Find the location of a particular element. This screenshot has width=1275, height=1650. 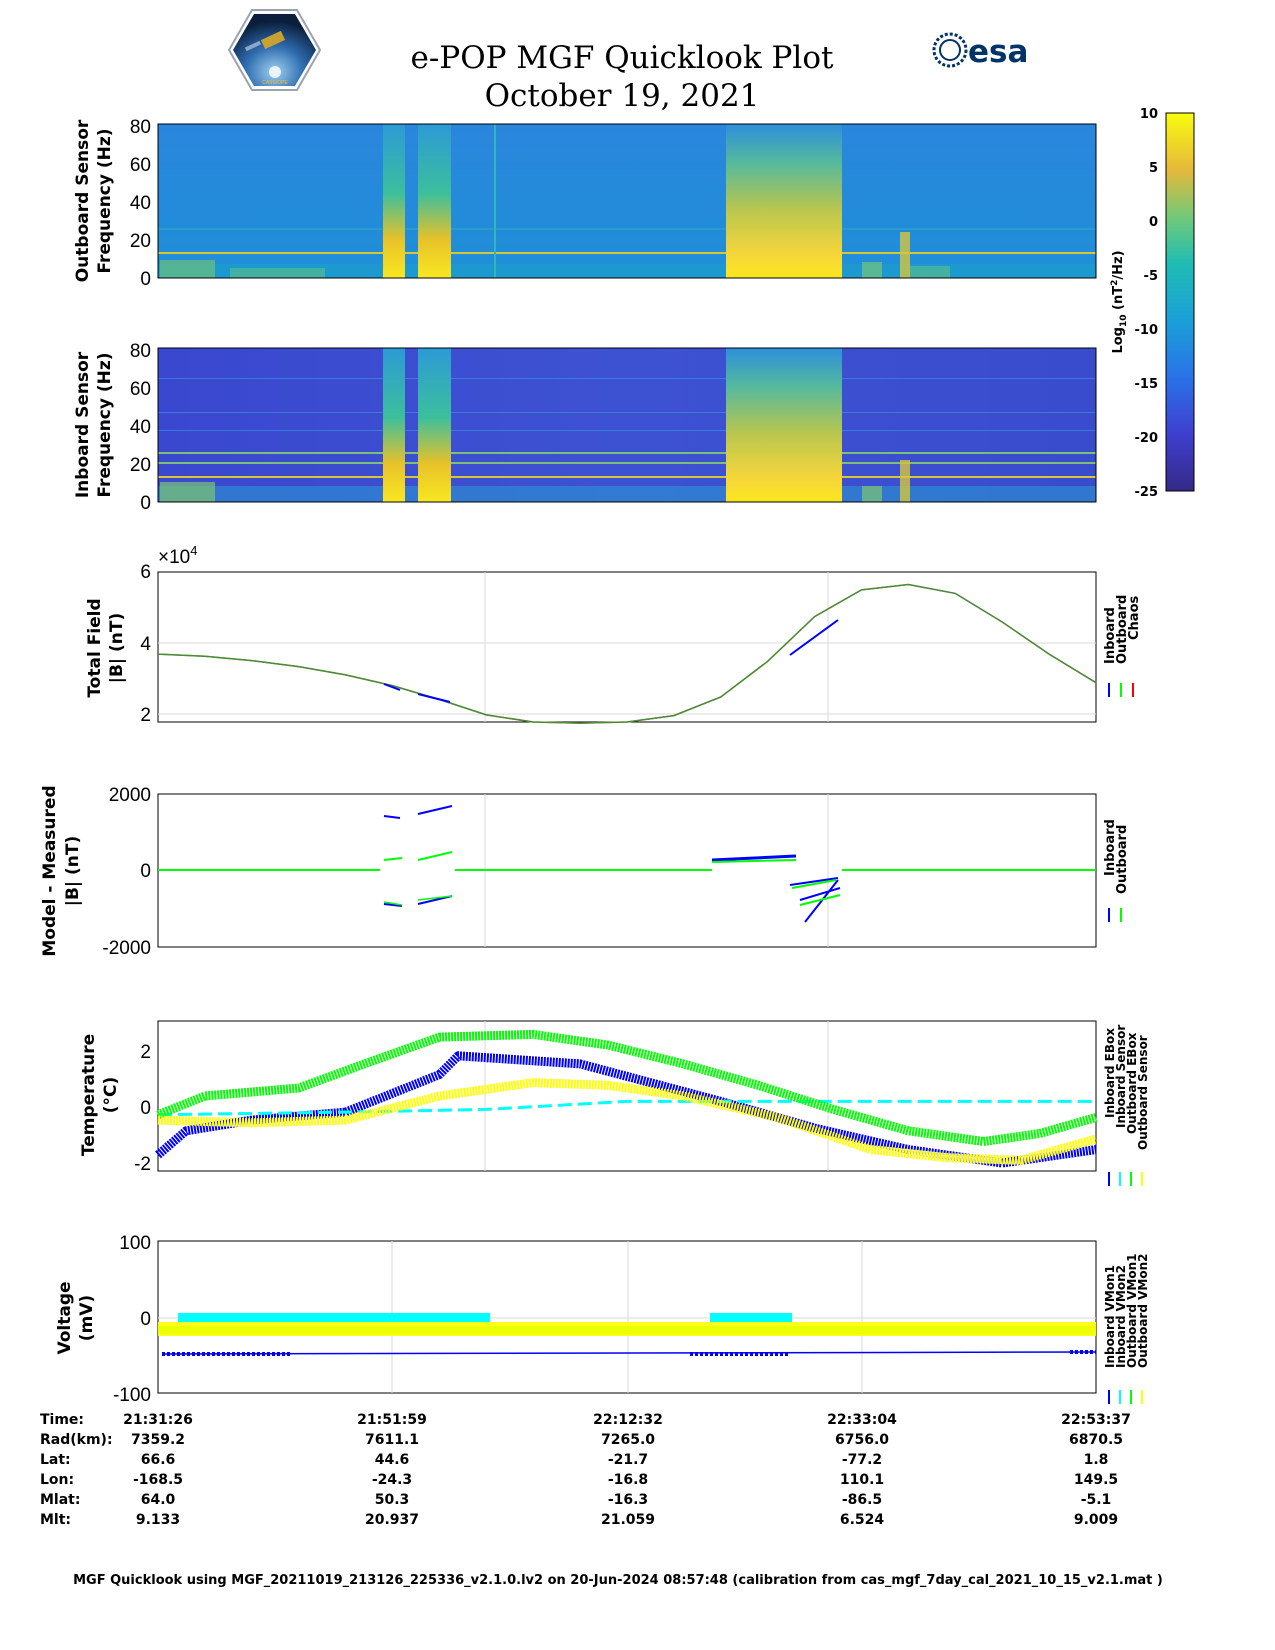

svg-text: 6.524 is located at coordinates (862, 1520).